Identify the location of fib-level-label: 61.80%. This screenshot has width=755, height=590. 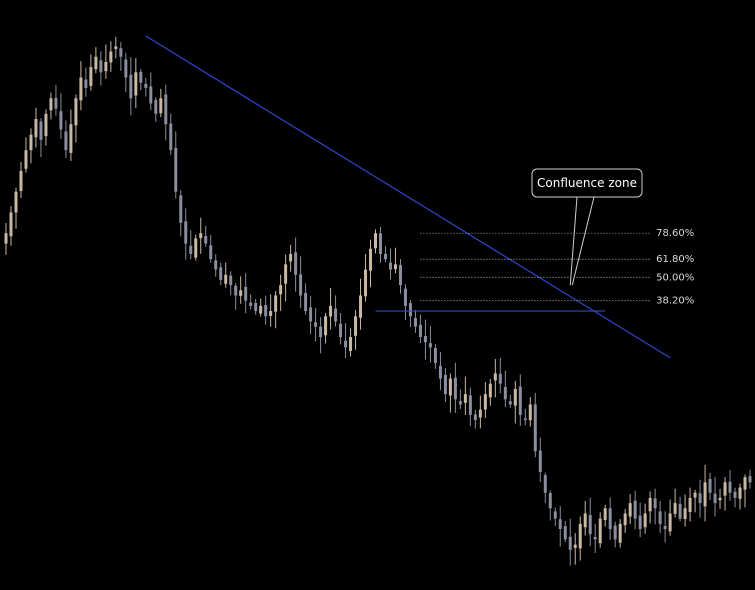
(675, 259).